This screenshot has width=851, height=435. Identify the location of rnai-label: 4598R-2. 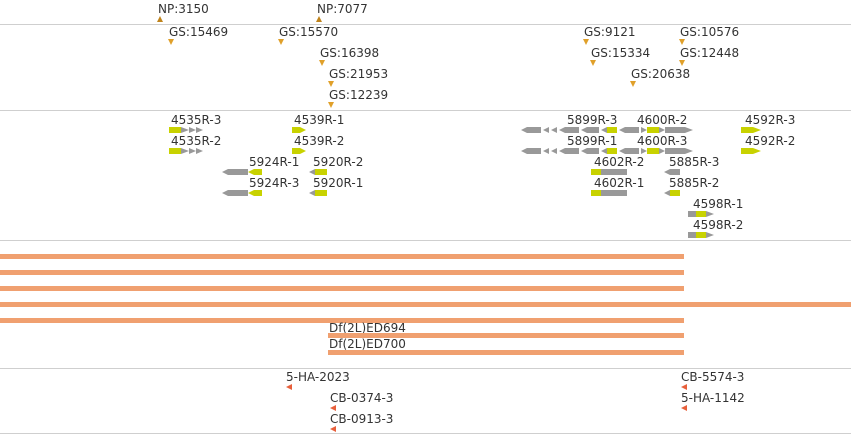
(718, 225).